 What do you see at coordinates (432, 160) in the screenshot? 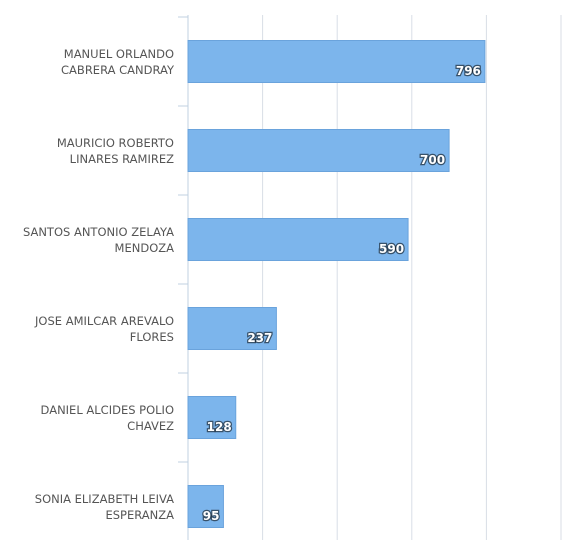
I see `value-label: 700` at bounding box center [432, 160].